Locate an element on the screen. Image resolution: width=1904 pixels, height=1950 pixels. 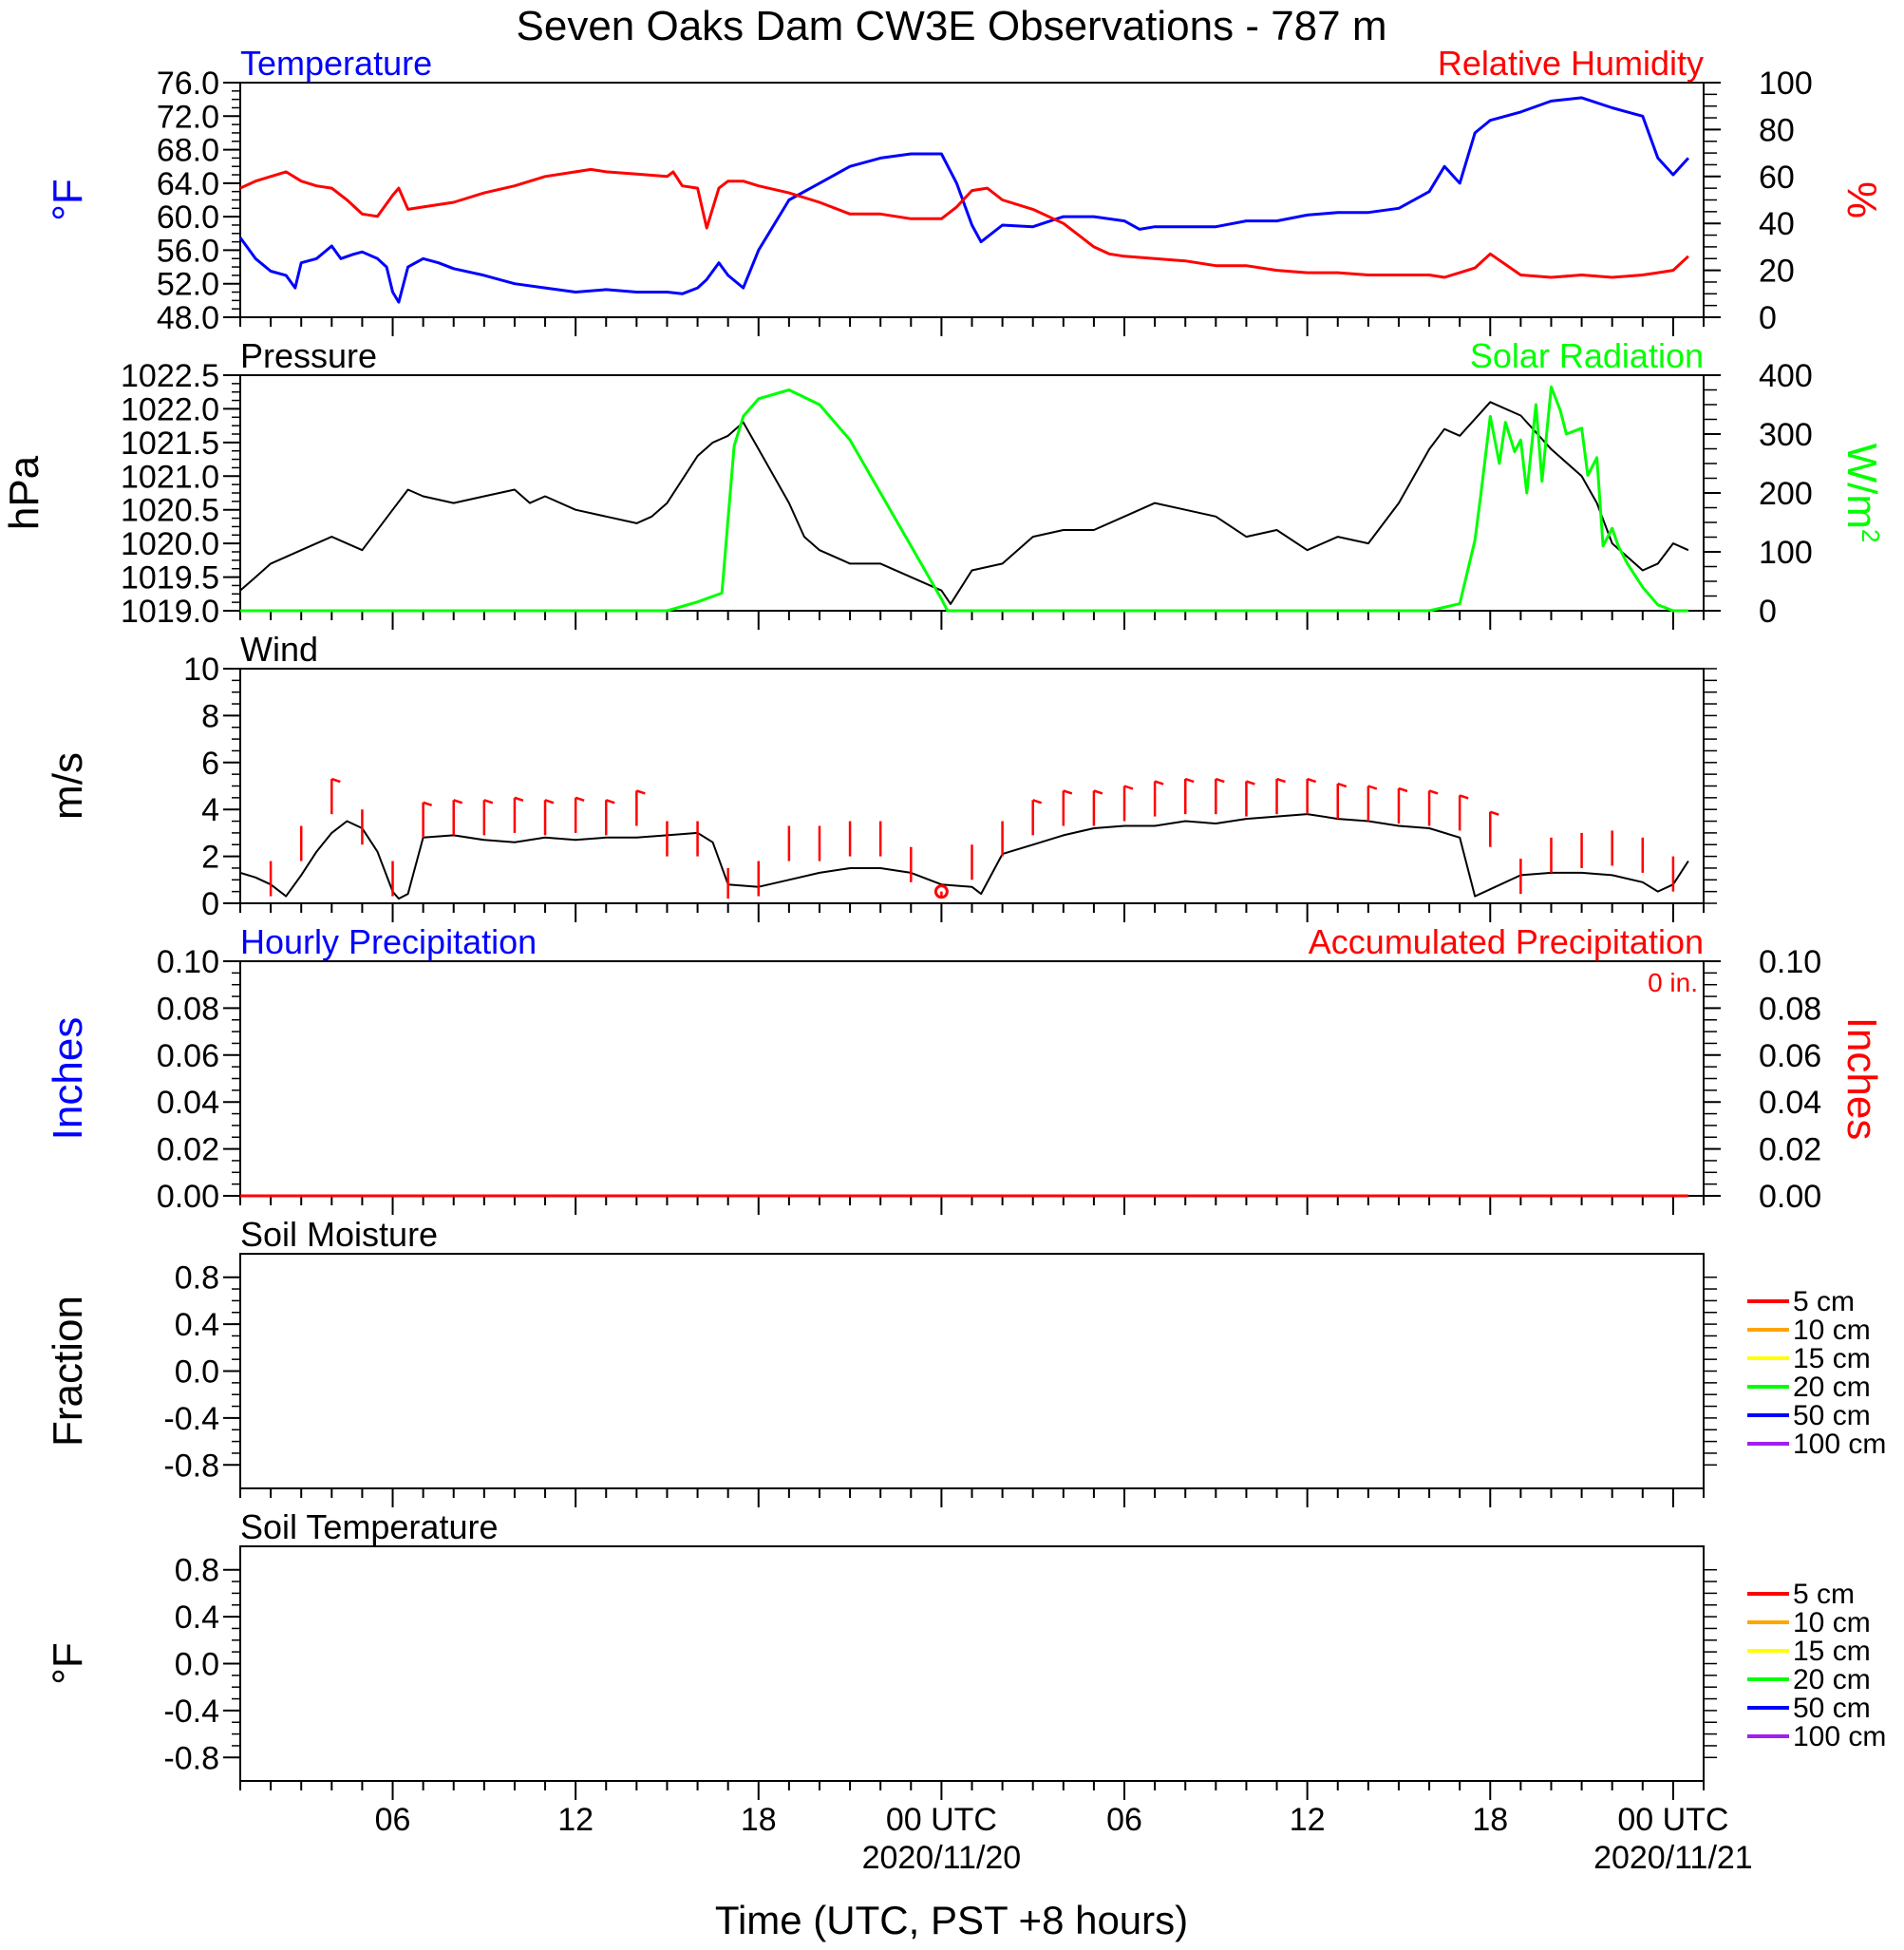
x-tick-label: 18 is located at coordinates (759, 1820).